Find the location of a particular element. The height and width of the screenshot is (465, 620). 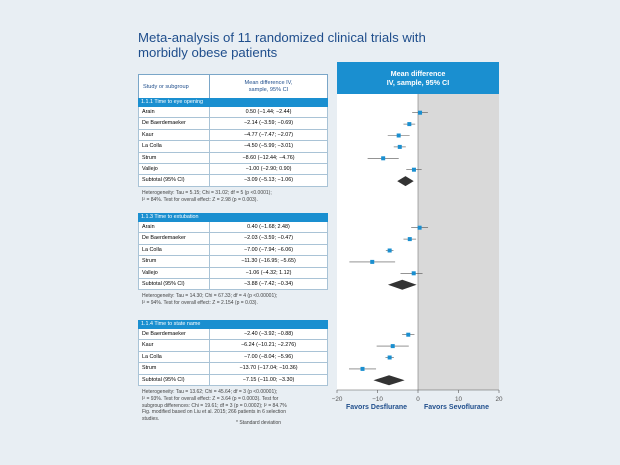

title-line-2: morbidly obese patients is located at coordinates (208, 52).